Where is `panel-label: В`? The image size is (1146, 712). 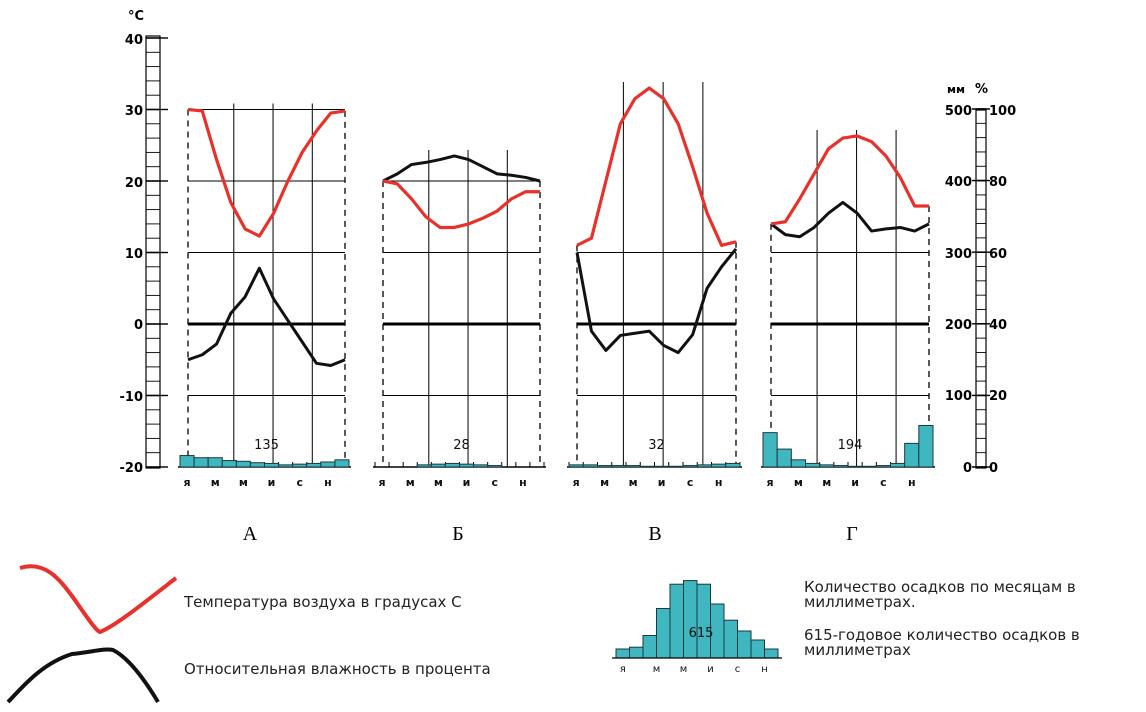 panel-label: В is located at coordinates (654, 534).